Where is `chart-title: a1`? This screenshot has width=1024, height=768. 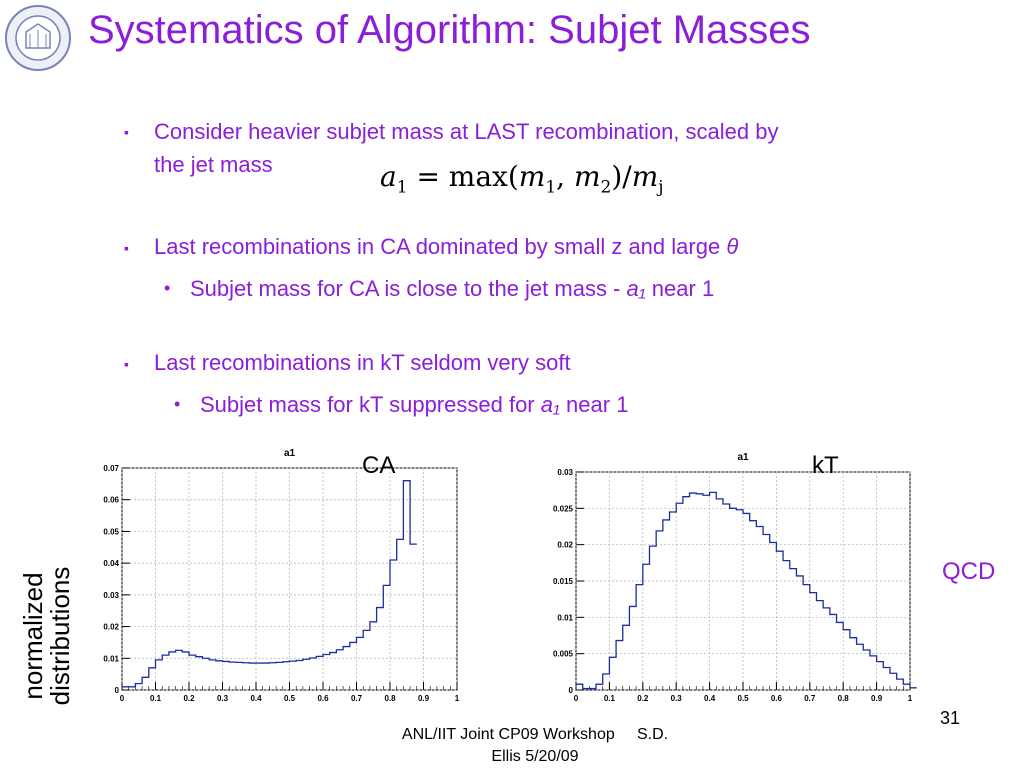 chart-title: a1 is located at coordinates (743, 457).